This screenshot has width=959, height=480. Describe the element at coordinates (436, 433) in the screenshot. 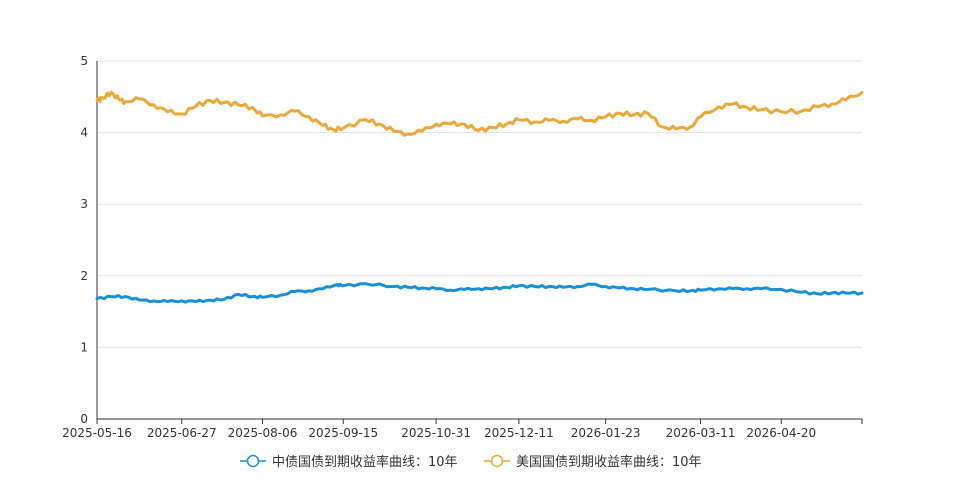

I see `x-tick-label: 2025-10-31` at that location.